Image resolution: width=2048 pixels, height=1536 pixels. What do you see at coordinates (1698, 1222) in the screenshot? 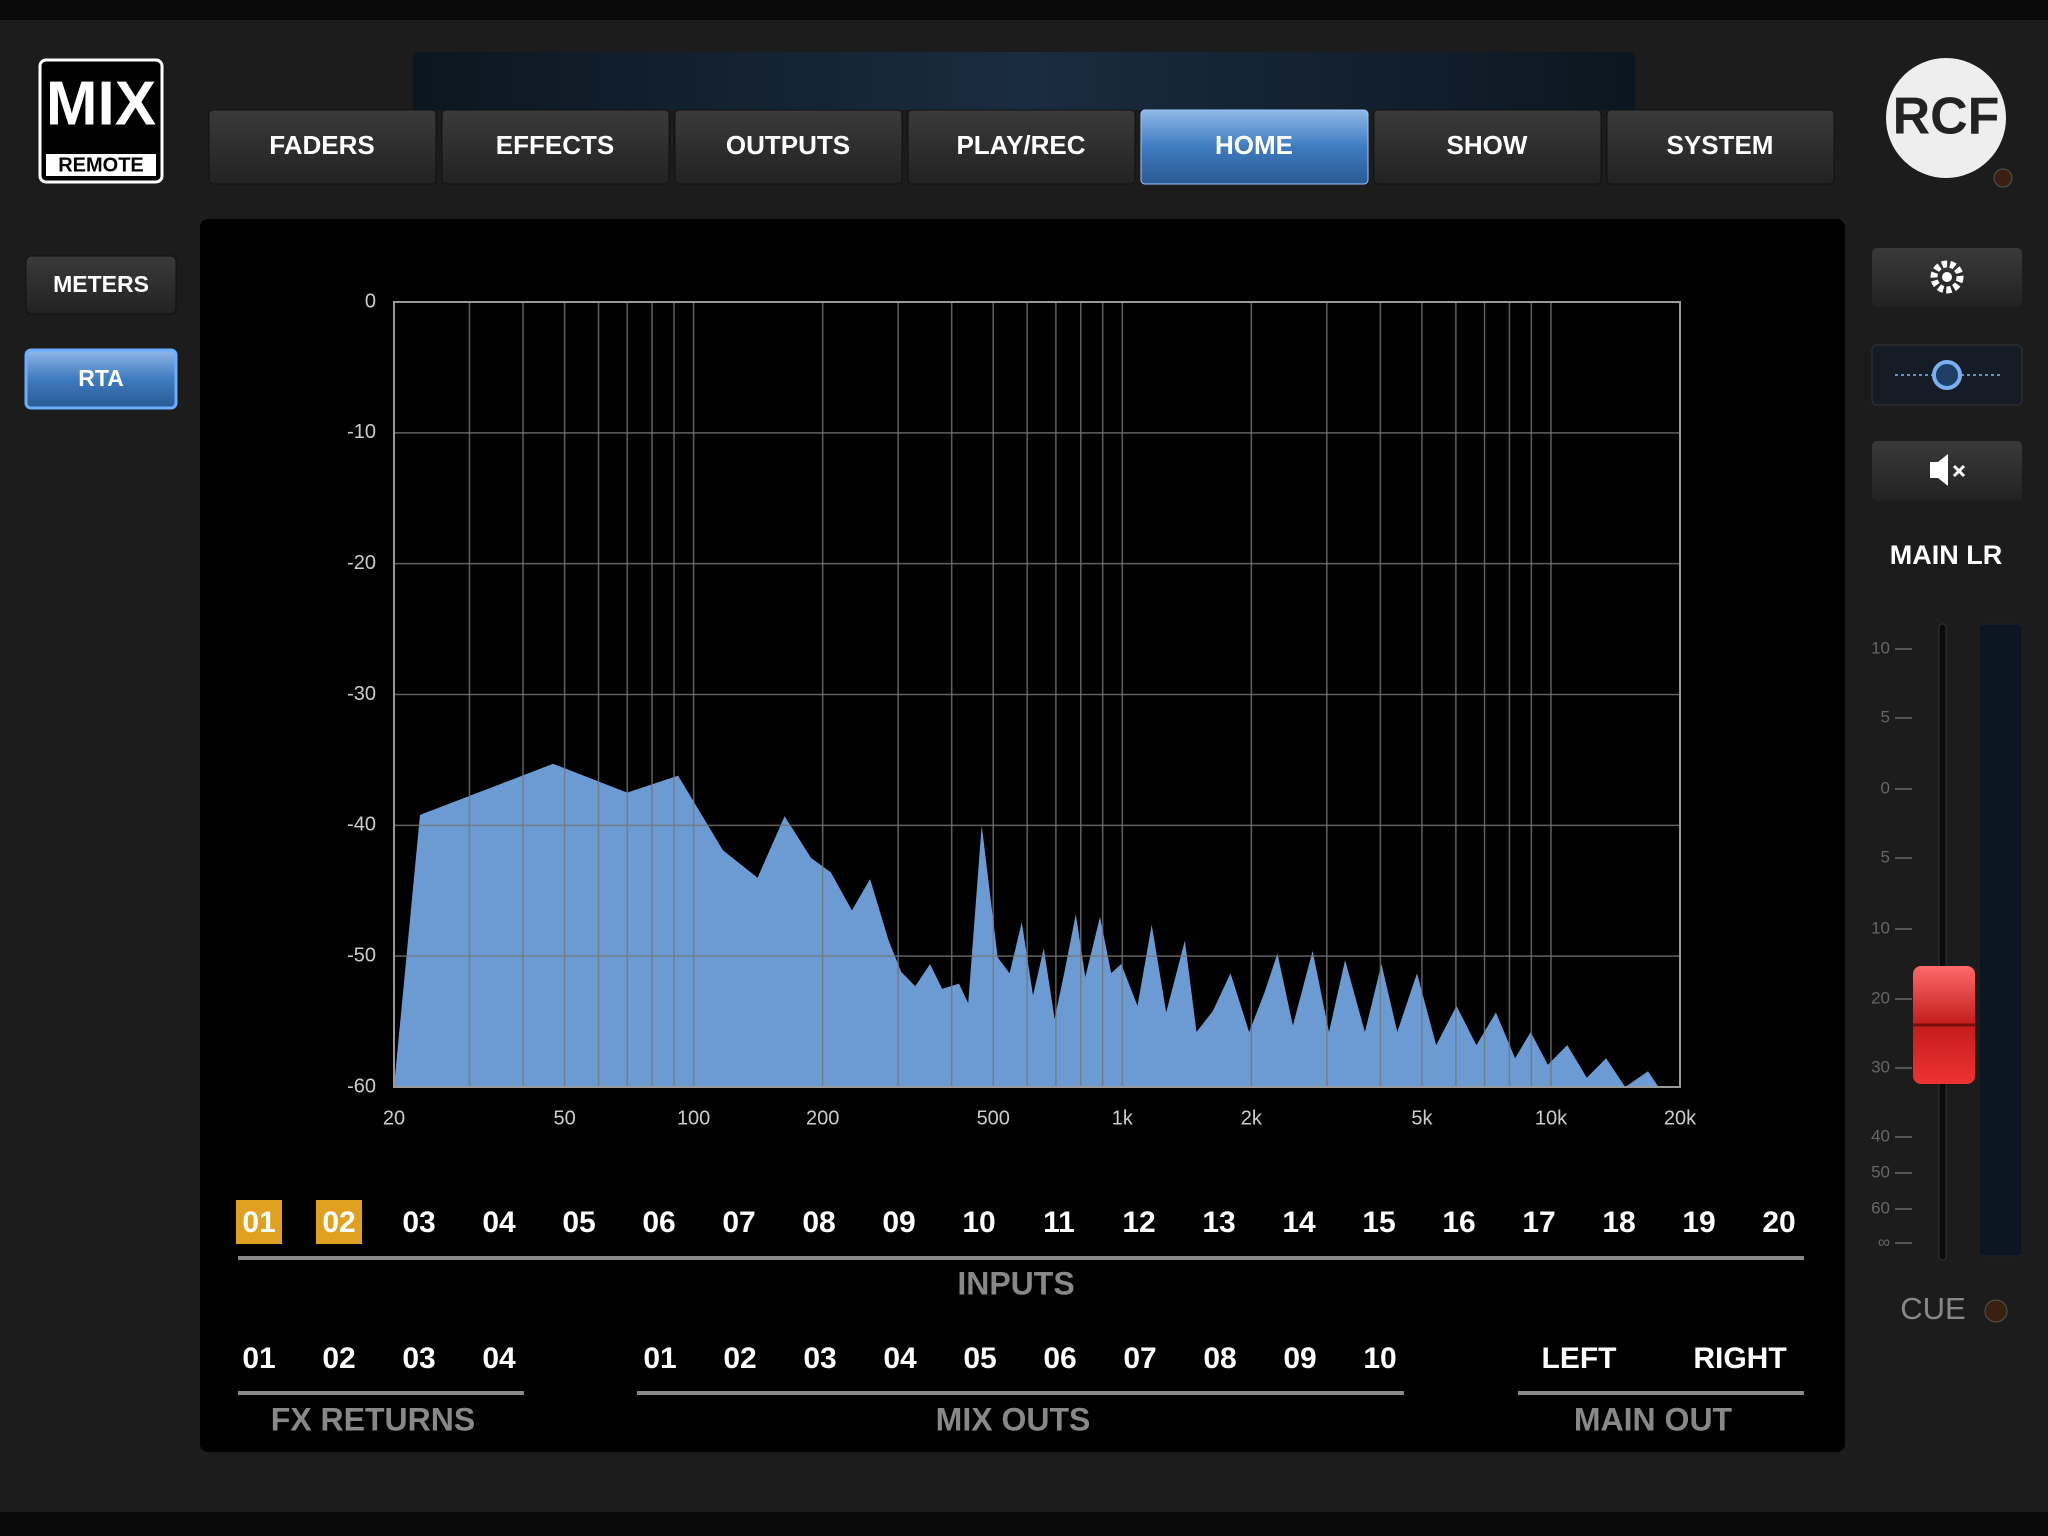
I see `channel-button: 19` at bounding box center [1698, 1222].